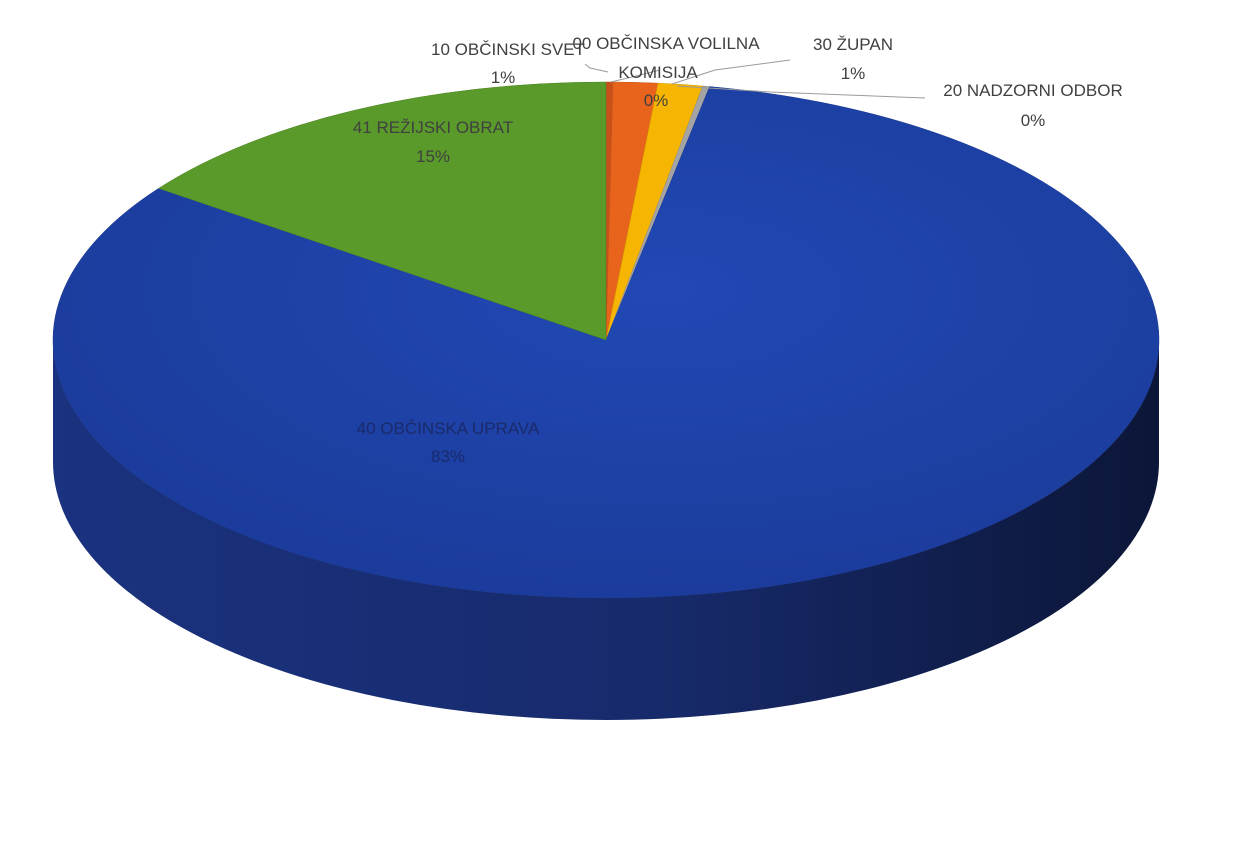 This screenshot has height=865, width=1239. Describe the element at coordinates (448, 428) in the screenshot. I see `data-label-obcinska-uprava: 40 OBČINSKA UPRAVA` at that location.